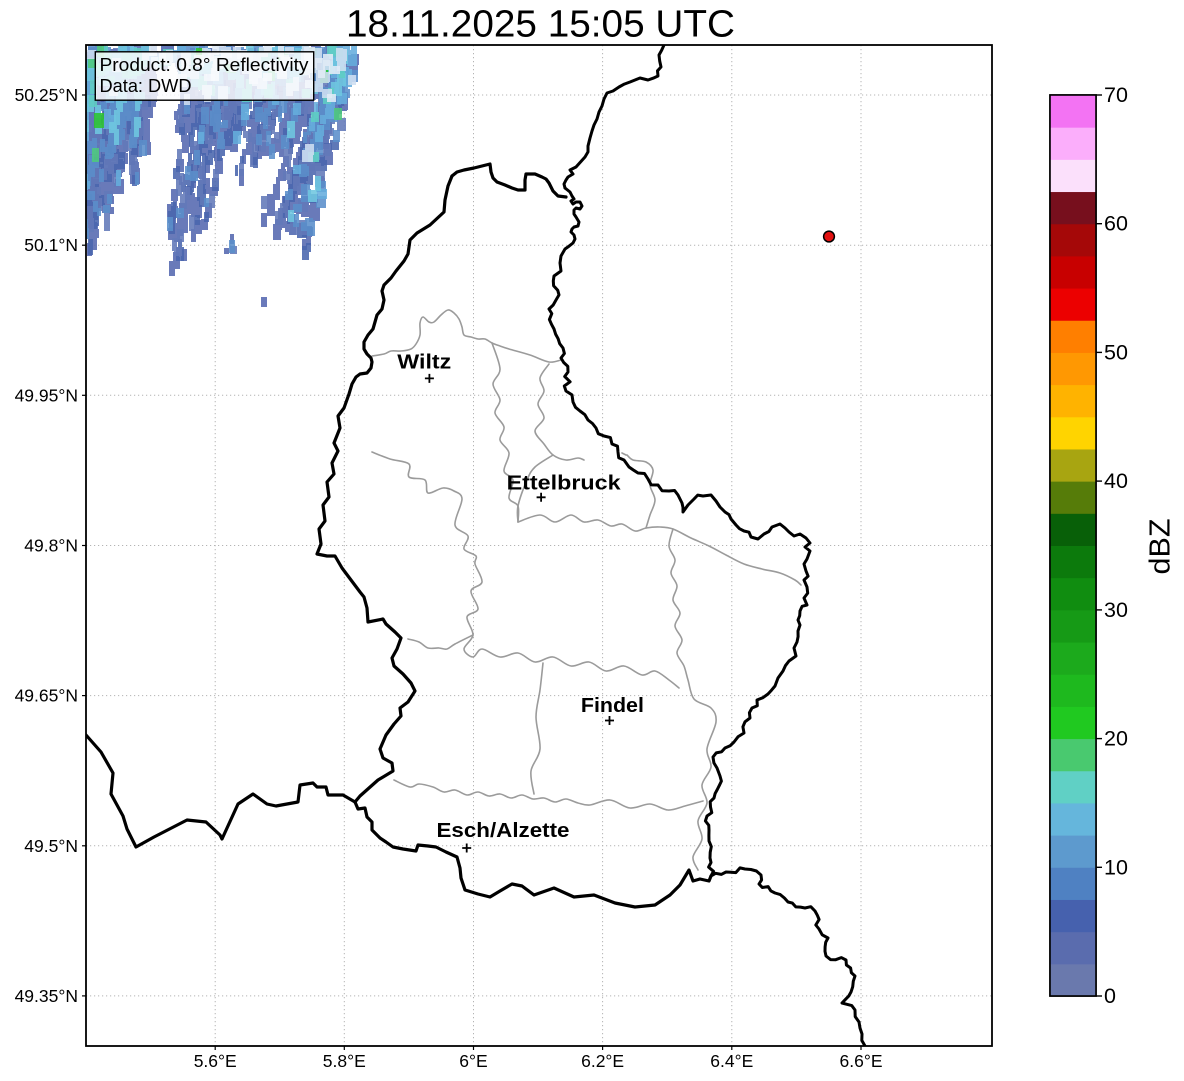  Describe the element at coordinates (46, 696) in the screenshot. I see `svg-text: 49.65°N` at that location.